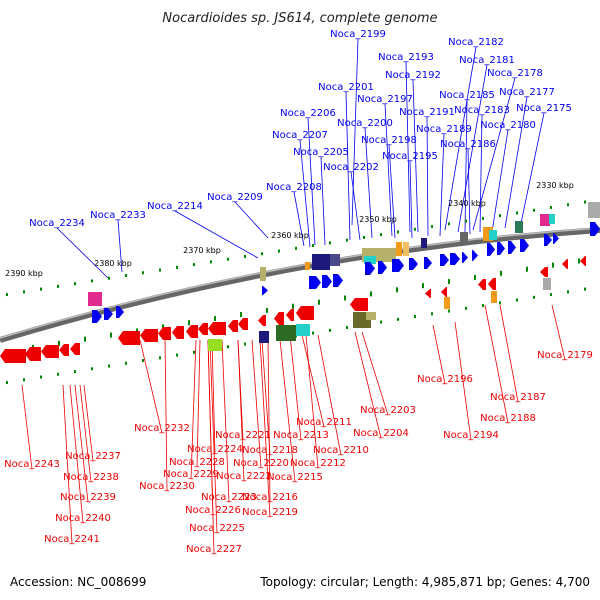 The width and height of the screenshot is (600, 600). What do you see at coordinates (482, 110) in the screenshot?
I see `forward-gene-label: Noca_2183` at bounding box center [482, 110].